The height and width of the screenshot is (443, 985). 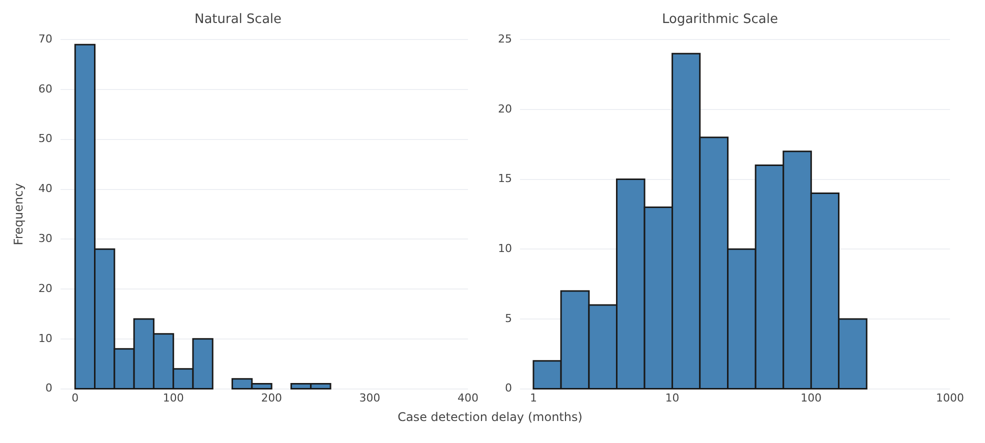 I want to click on x-tick-label: 10, so click(x=672, y=397).